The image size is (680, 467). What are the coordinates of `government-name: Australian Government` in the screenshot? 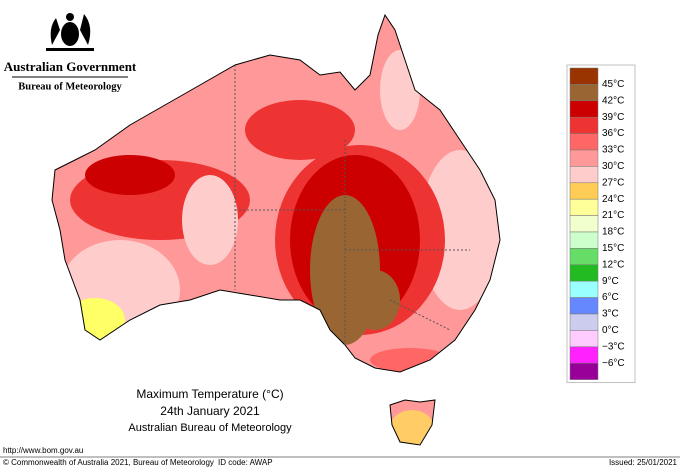 It's located at (70, 66).